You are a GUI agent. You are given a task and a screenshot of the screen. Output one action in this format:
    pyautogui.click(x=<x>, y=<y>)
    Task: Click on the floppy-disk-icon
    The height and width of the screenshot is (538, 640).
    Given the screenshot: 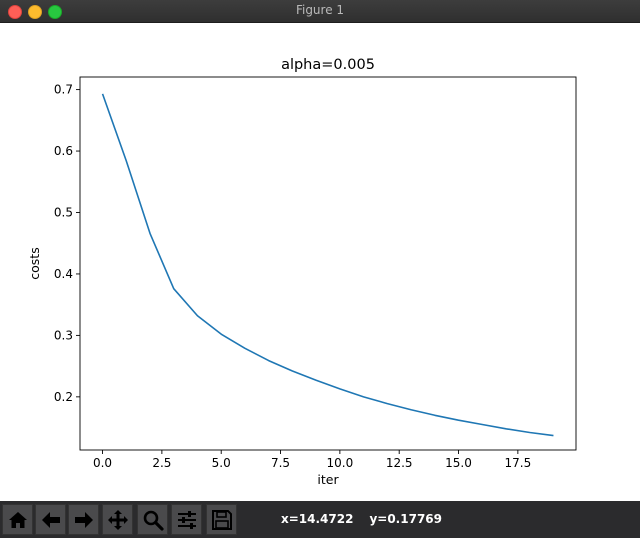 What is the action you would take?
    pyautogui.click(x=221, y=519)
    